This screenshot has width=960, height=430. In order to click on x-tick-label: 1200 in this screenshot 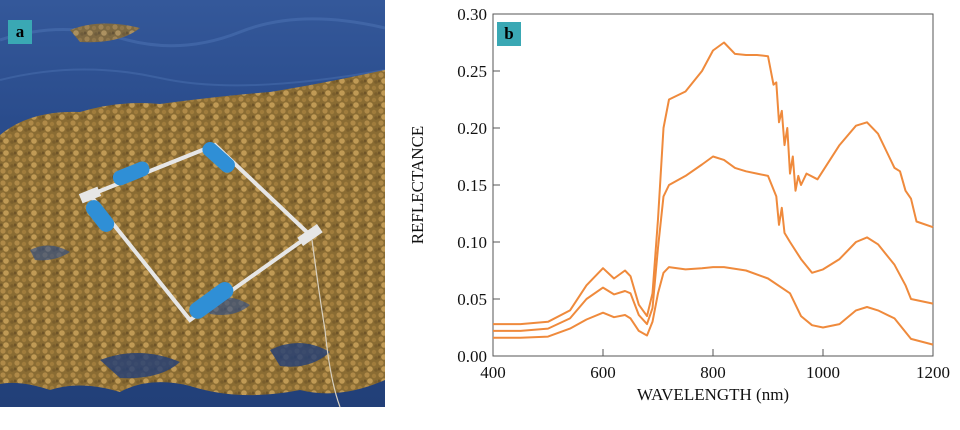, I will do `click(933, 372)`.